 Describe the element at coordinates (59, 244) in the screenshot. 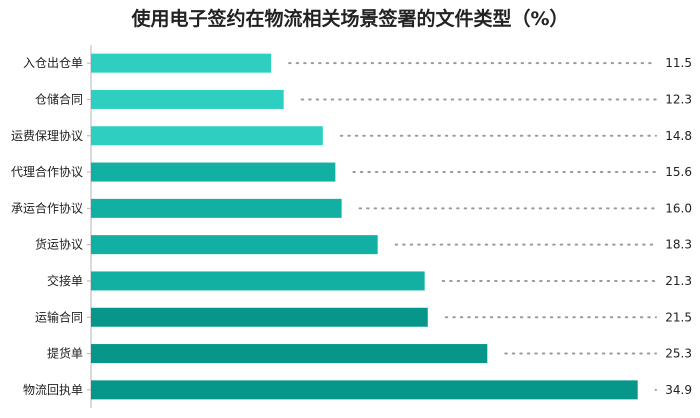

I see `category-label-6: 货运协议` at that location.